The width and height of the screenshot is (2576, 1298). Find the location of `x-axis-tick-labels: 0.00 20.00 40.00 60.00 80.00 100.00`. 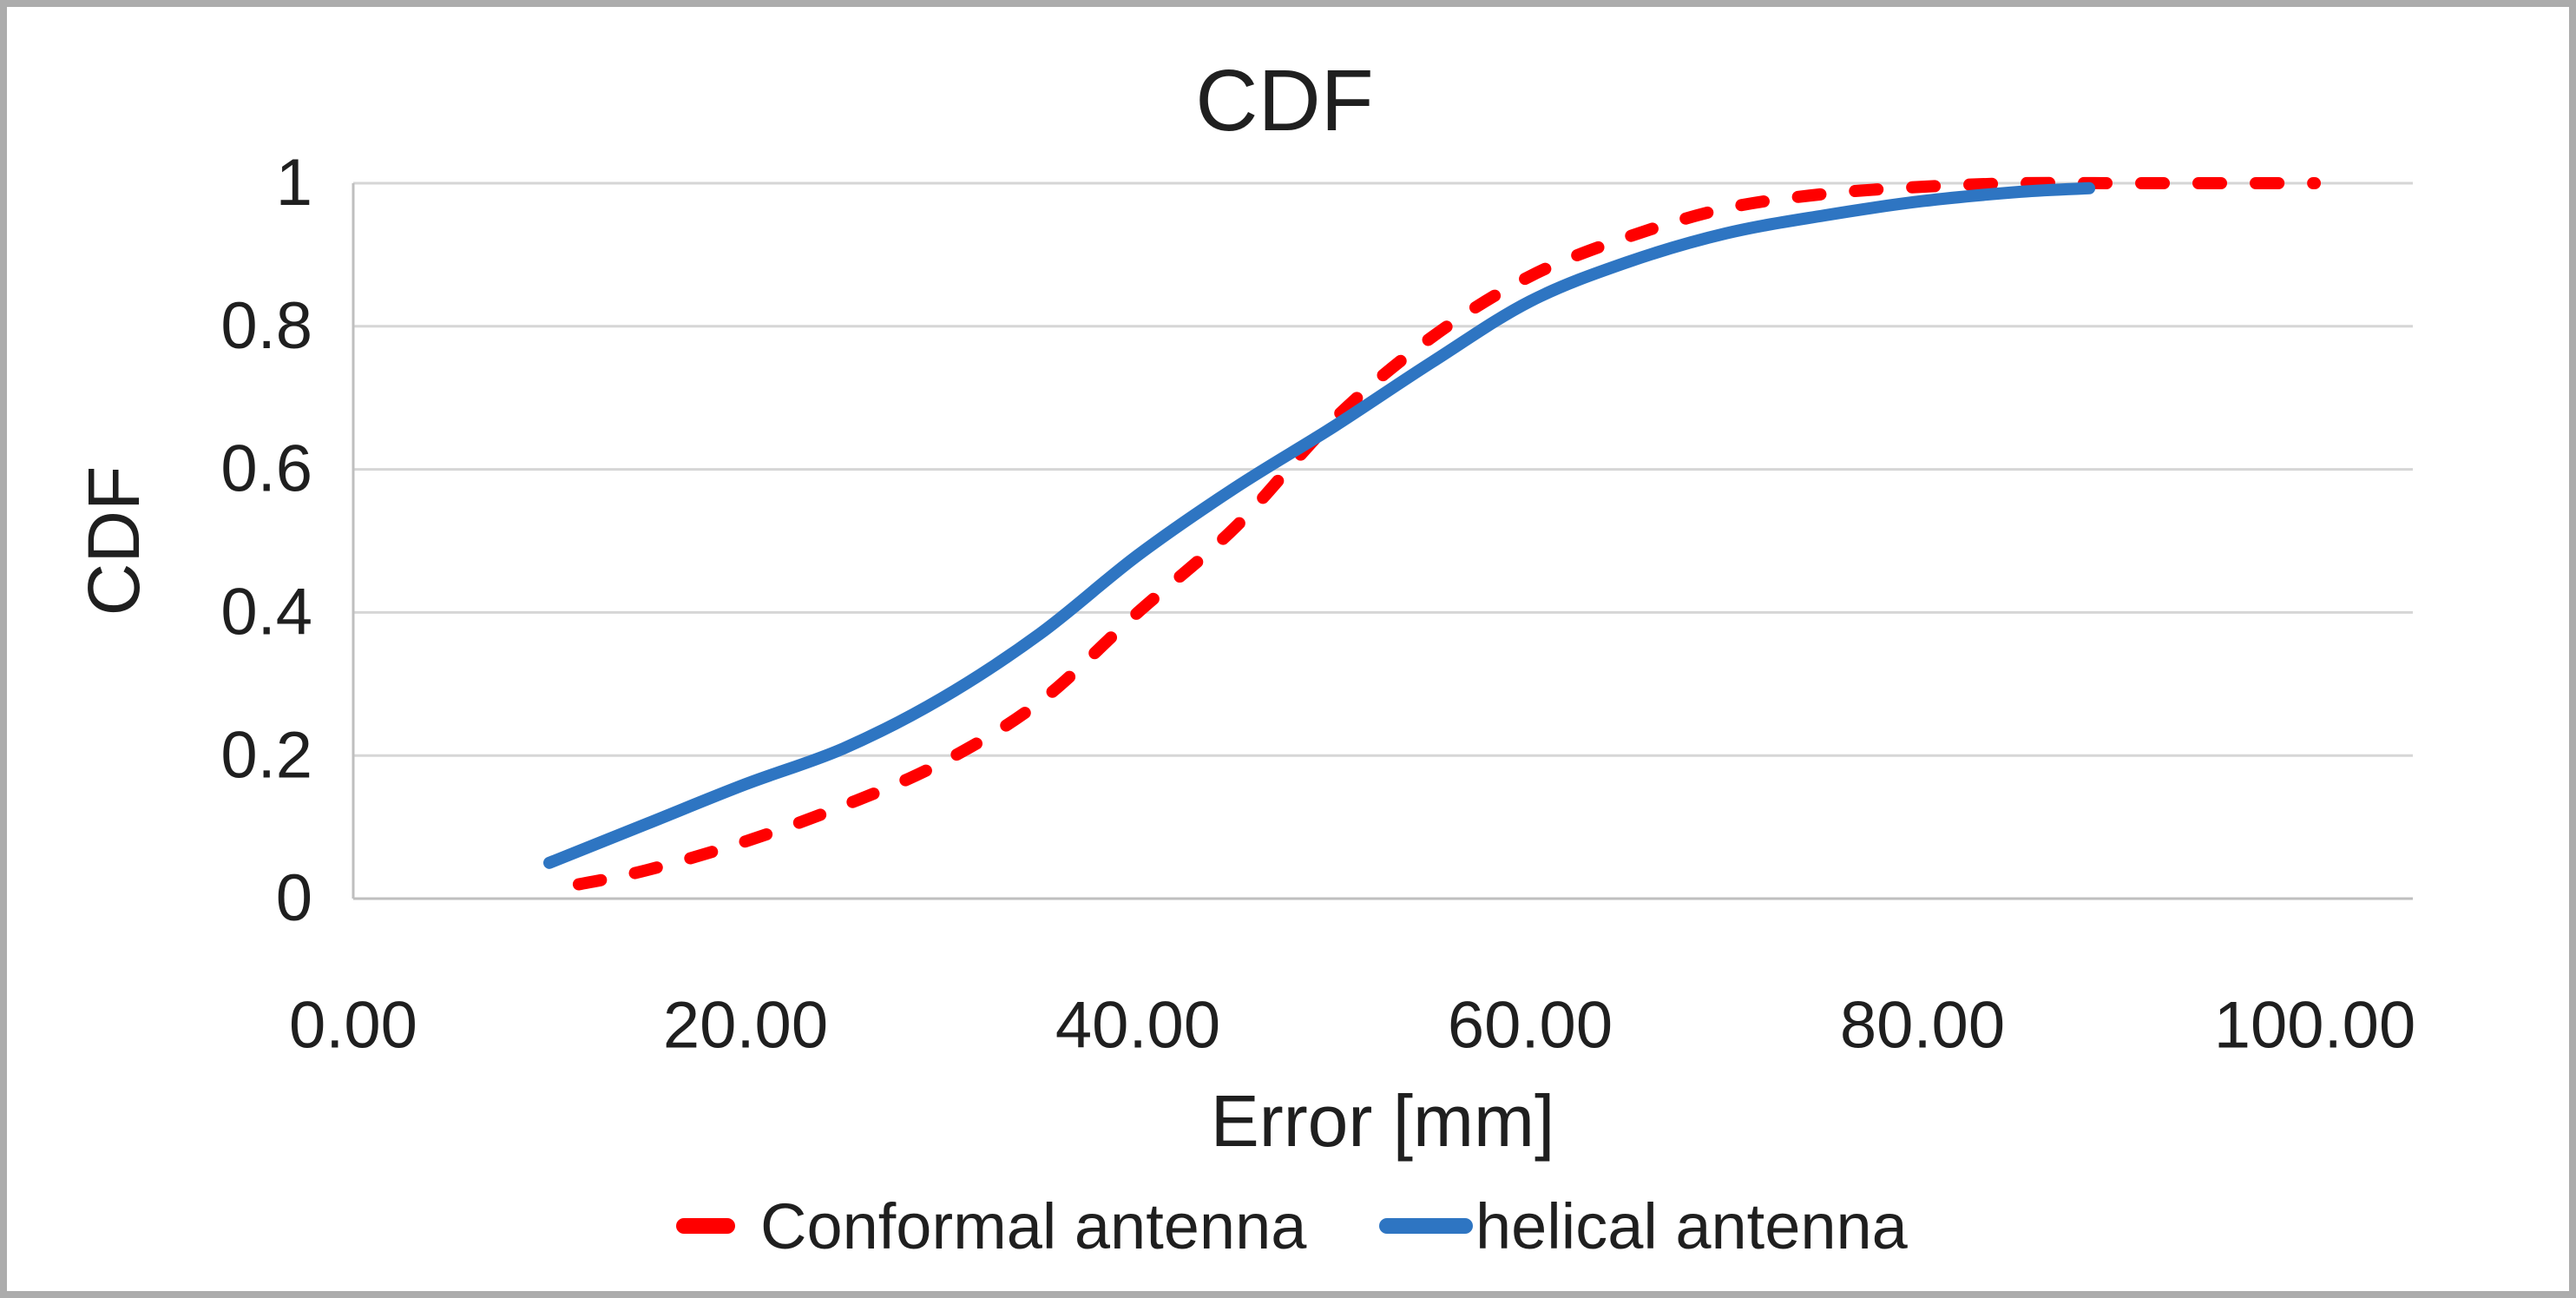

x-axis-tick-labels: 0.00 20.00 40.00 60.00 80.00 100.00 is located at coordinates (1352, 1026).